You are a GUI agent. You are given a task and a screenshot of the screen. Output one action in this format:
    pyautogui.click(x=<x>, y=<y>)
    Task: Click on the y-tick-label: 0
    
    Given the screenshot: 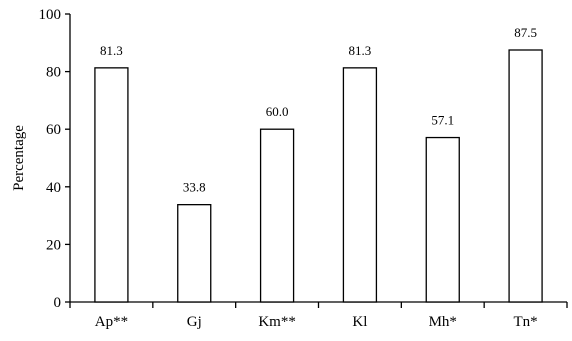 What is the action you would take?
    pyautogui.click(x=58, y=303)
    